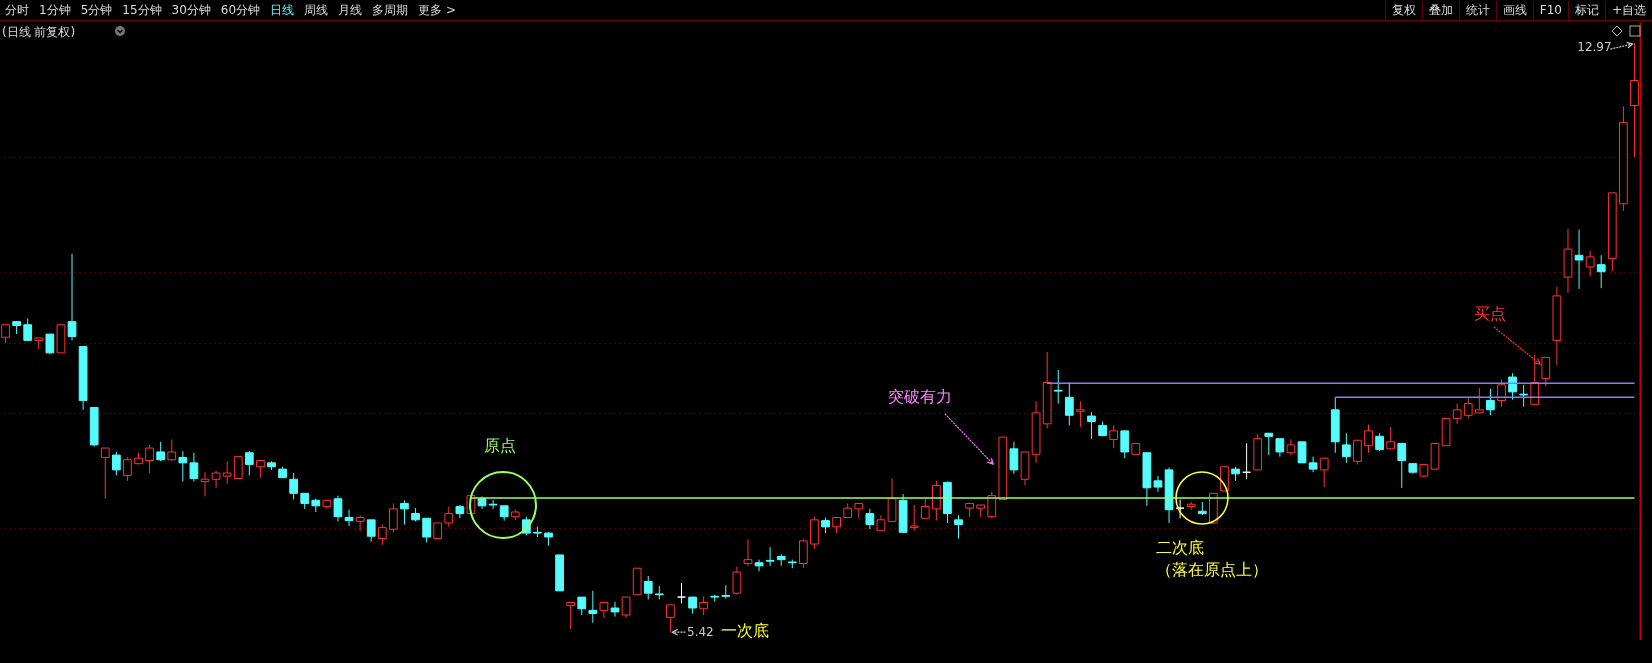 The height and width of the screenshot is (663, 1652). What do you see at coordinates (1403, 10) in the screenshot?
I see `text: 复权` at bounding box center [1403, 10].